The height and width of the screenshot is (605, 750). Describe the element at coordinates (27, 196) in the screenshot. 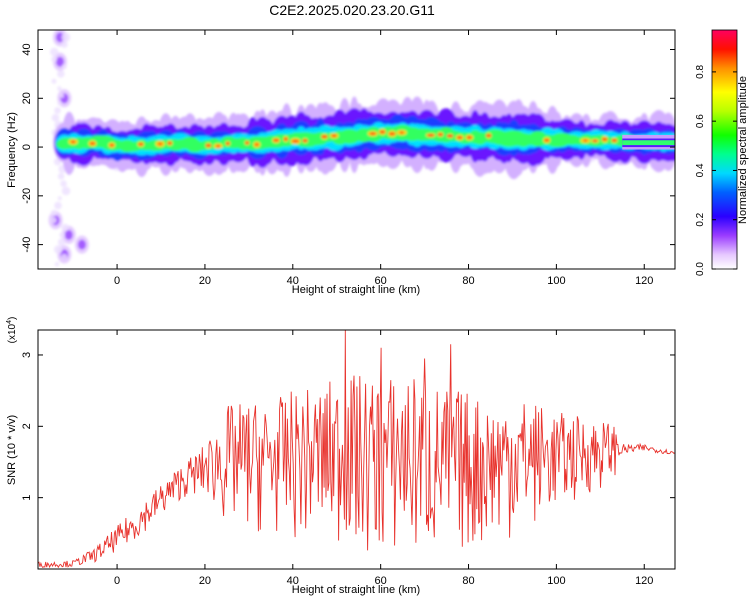

I see `y-axis-tick-label: -20` at that location.